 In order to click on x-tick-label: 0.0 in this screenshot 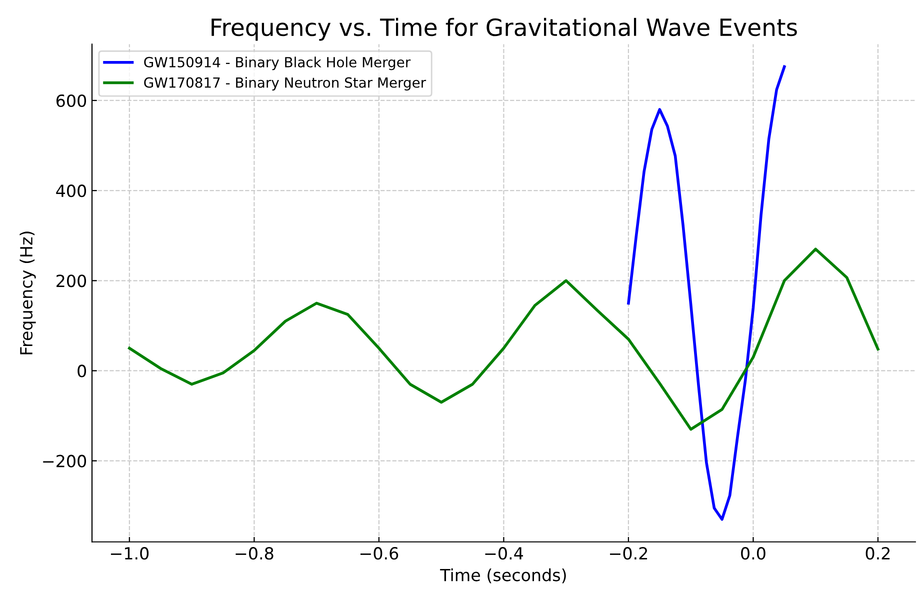, I will do `click(753, 553)`.